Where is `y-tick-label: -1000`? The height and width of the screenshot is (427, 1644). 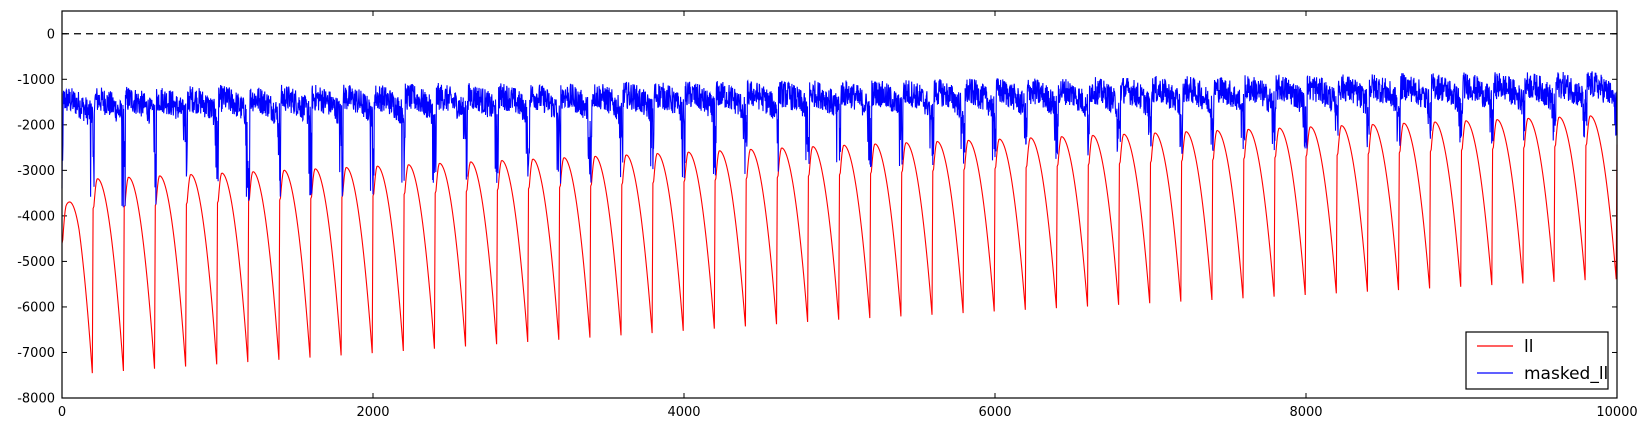
y-tick-label: -1000 is located at coordinates (36, 80).